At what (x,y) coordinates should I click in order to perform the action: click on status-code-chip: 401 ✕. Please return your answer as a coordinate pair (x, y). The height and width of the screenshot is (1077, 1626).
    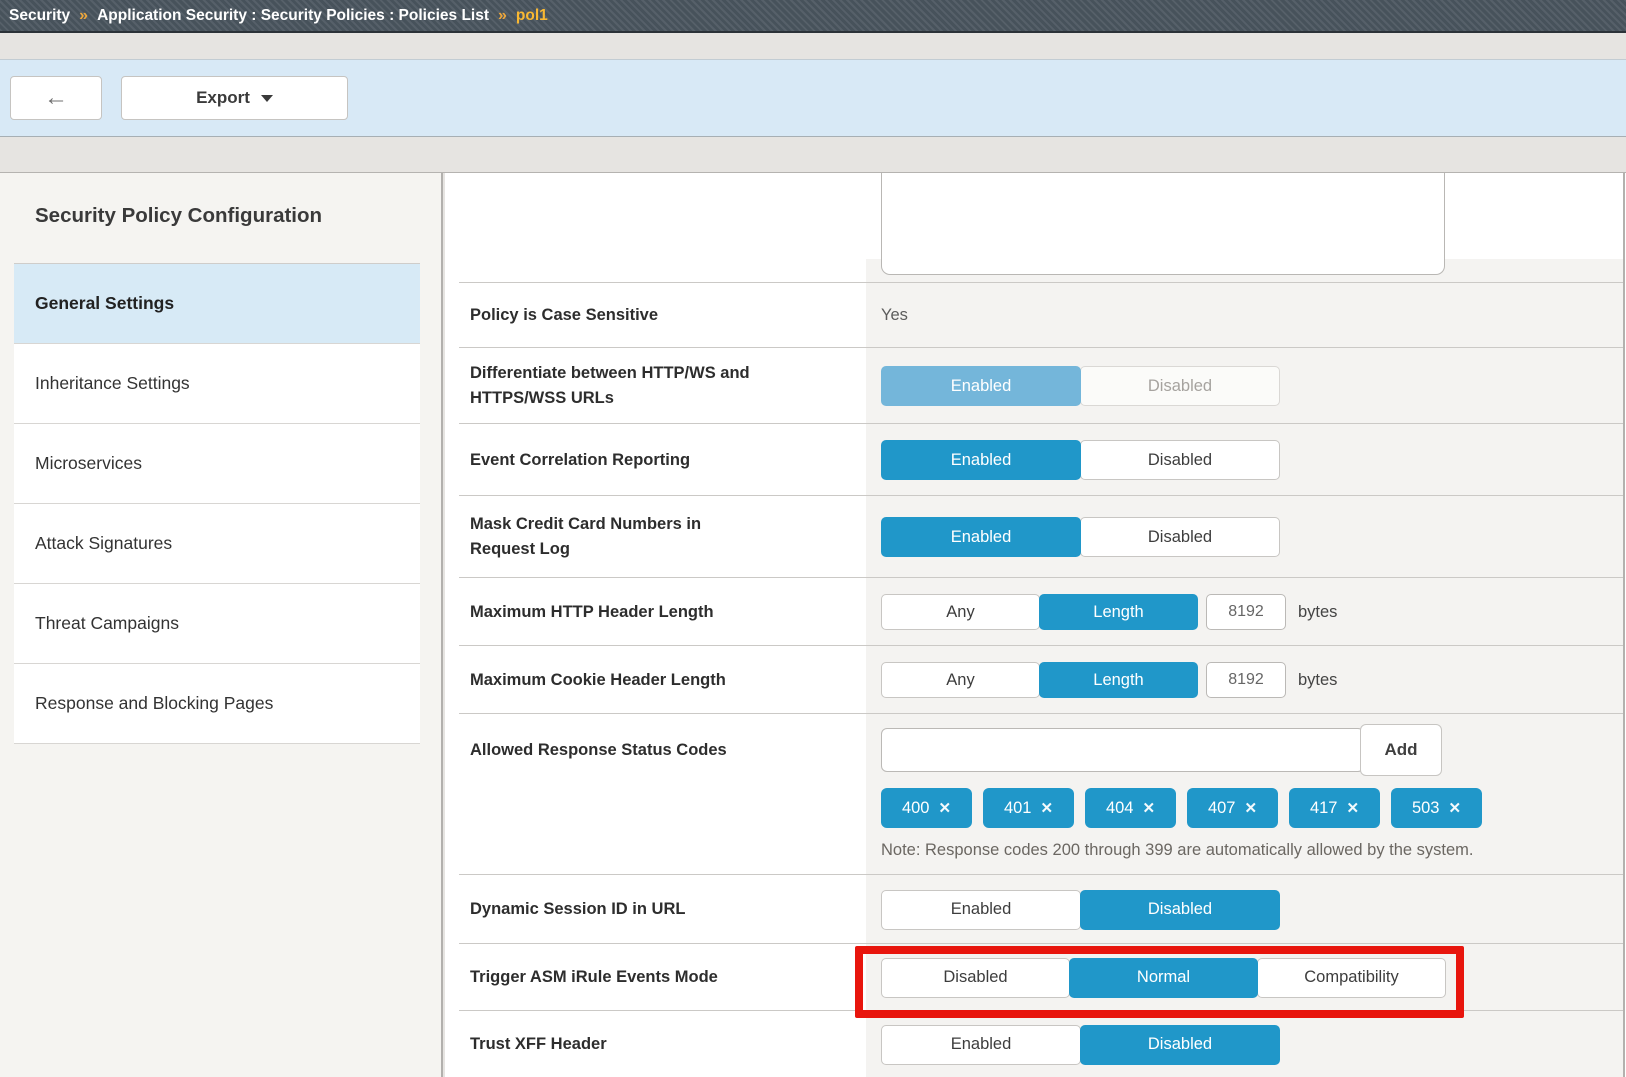
    Looking at the image, I should click on (1028, 808).